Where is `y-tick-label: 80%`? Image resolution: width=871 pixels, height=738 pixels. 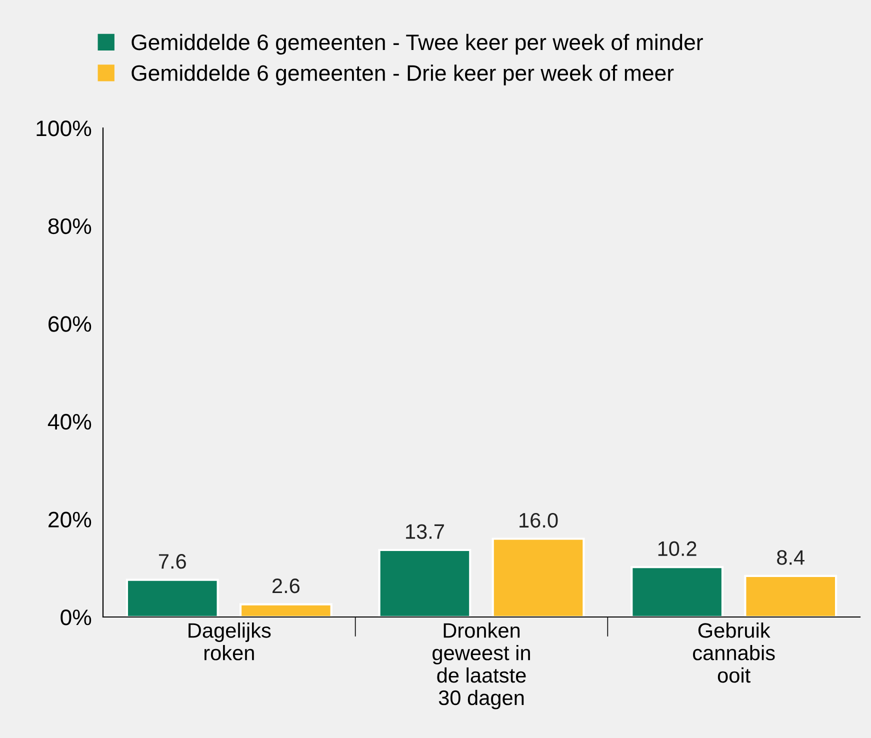
y-tick-label: 80% is located at coordinates (70, 226).